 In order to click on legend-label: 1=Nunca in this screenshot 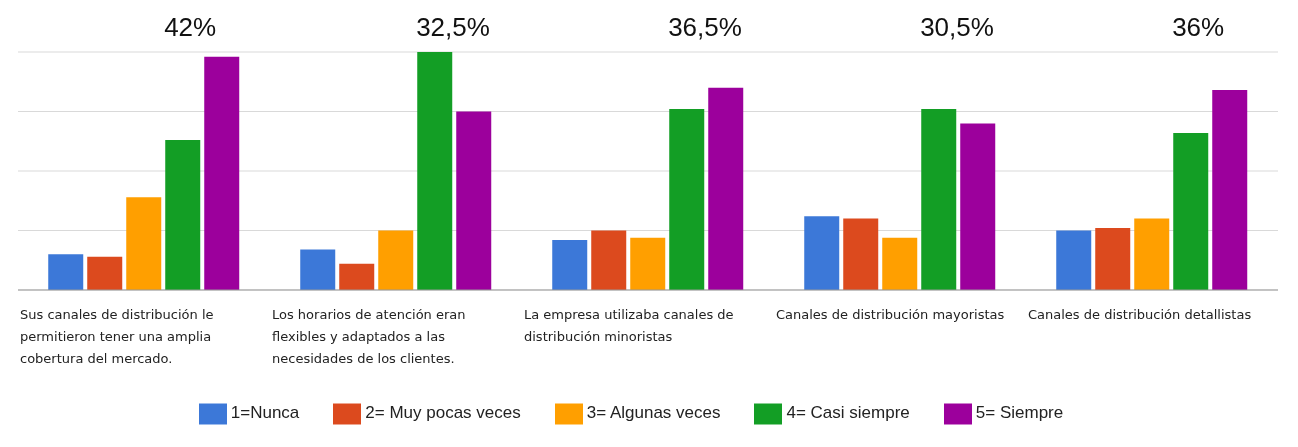, I will do `click(265, 413)`.